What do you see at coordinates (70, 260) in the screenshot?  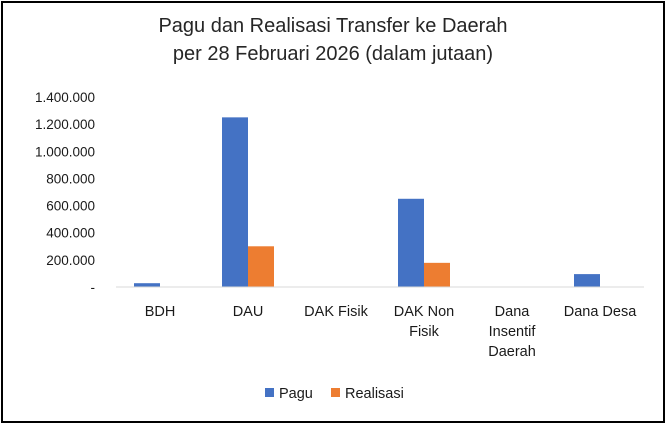 I see `y-tick-label: 200.000` at bounding box center [70, 260].